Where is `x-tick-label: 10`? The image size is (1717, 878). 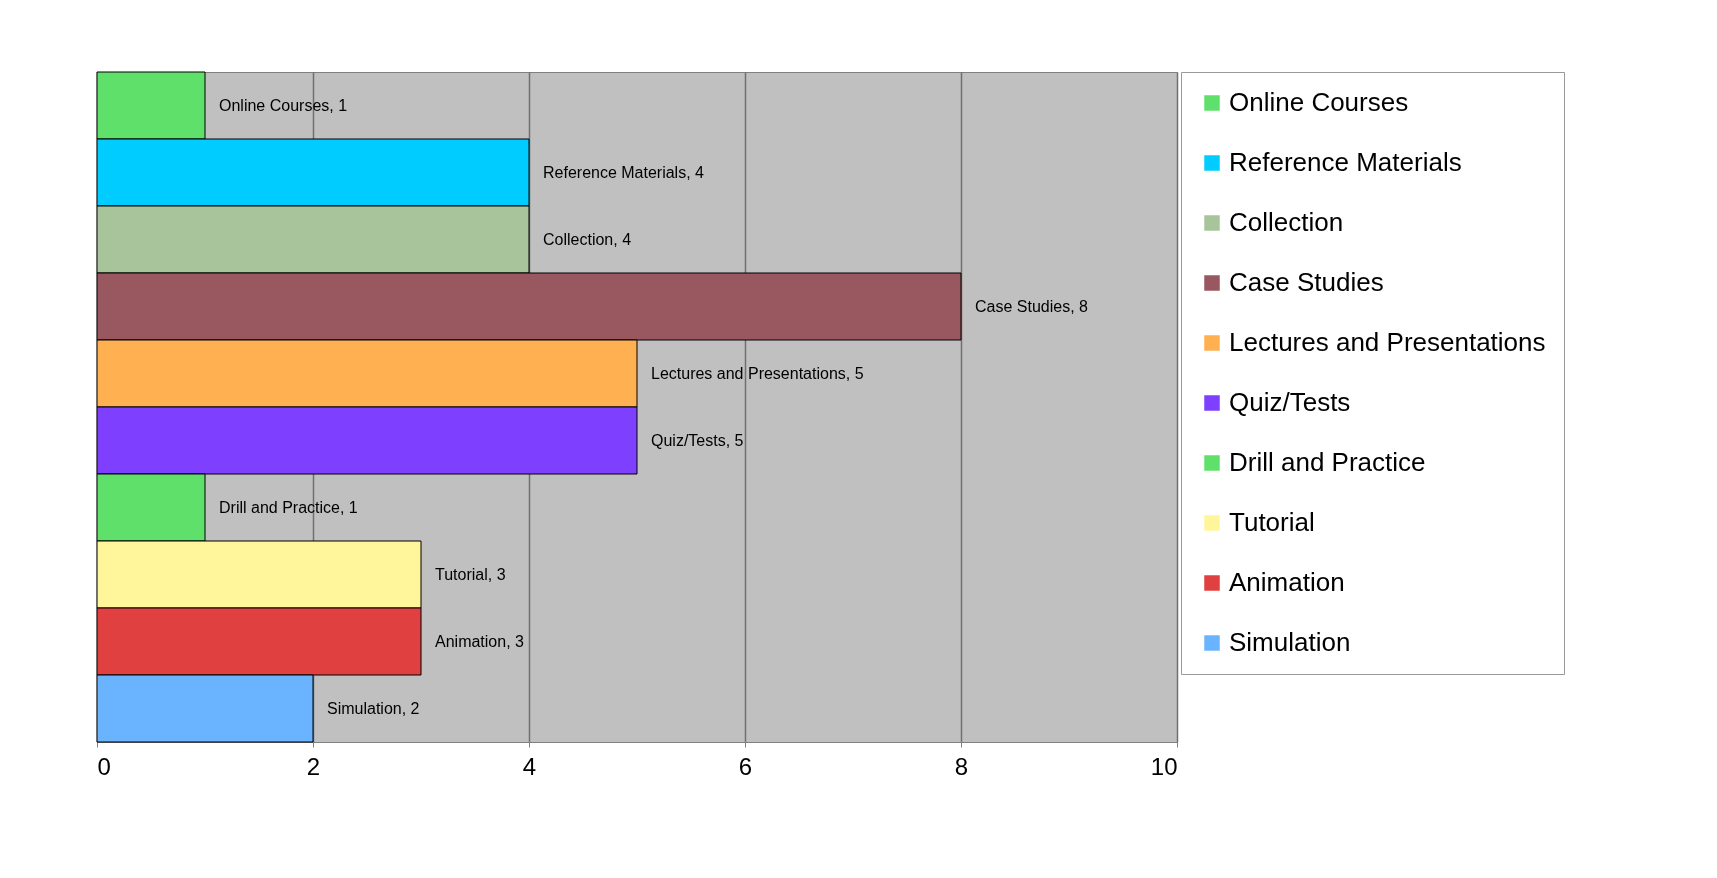 x-tick-label: 10 is located at coordinates (1164, 766).